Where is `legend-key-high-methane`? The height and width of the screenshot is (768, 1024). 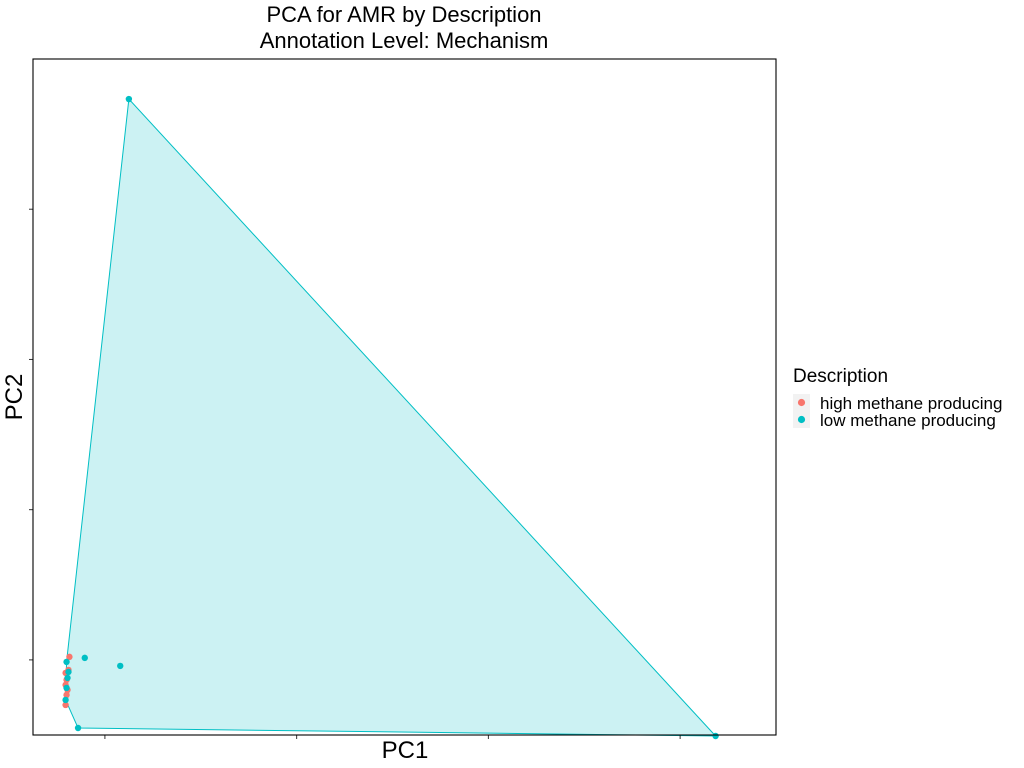 legend-key-high-methane is located at coordinates (801, 402).